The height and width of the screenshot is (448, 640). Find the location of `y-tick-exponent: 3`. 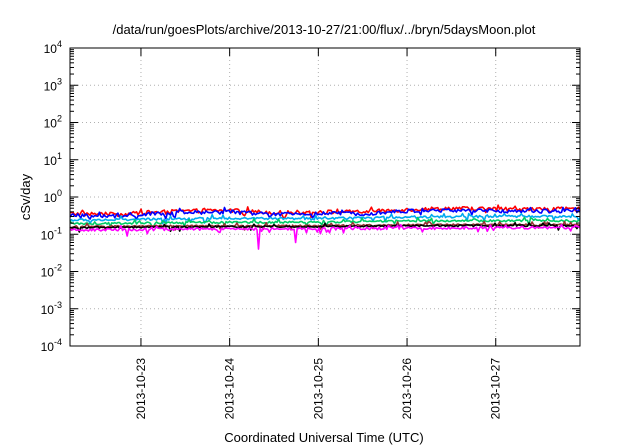

y-tick-exponent: 3 is located at coordinates (59, 81).